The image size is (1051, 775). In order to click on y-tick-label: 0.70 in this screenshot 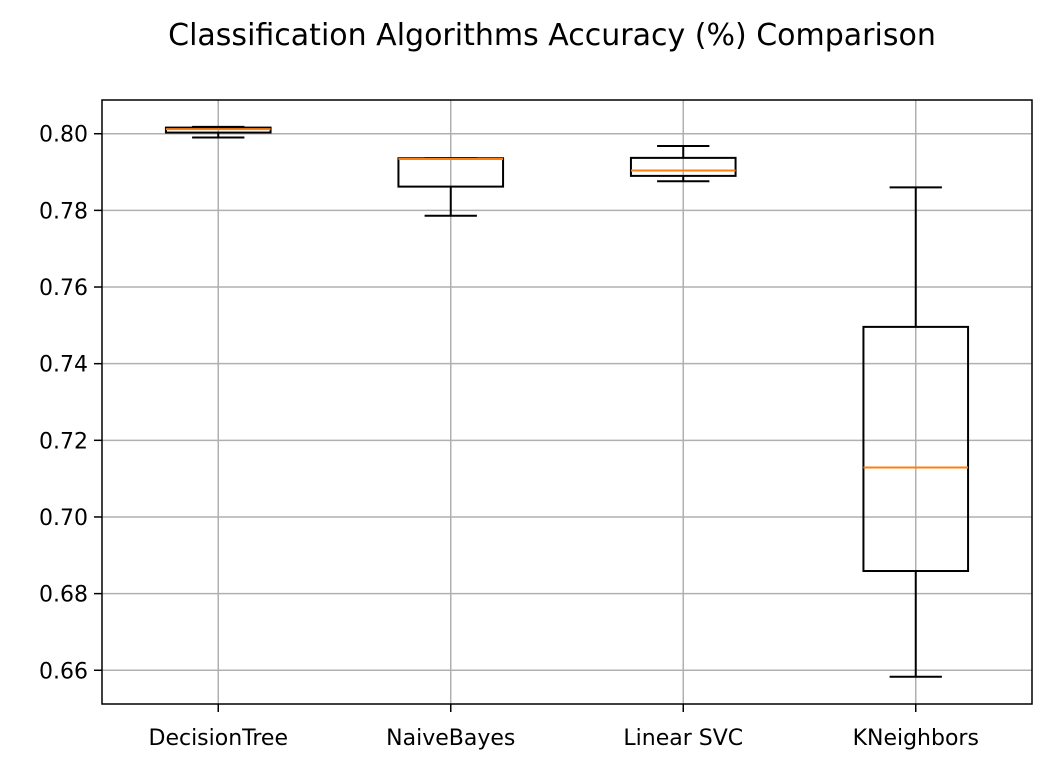, I will do `click(63, 518)`.